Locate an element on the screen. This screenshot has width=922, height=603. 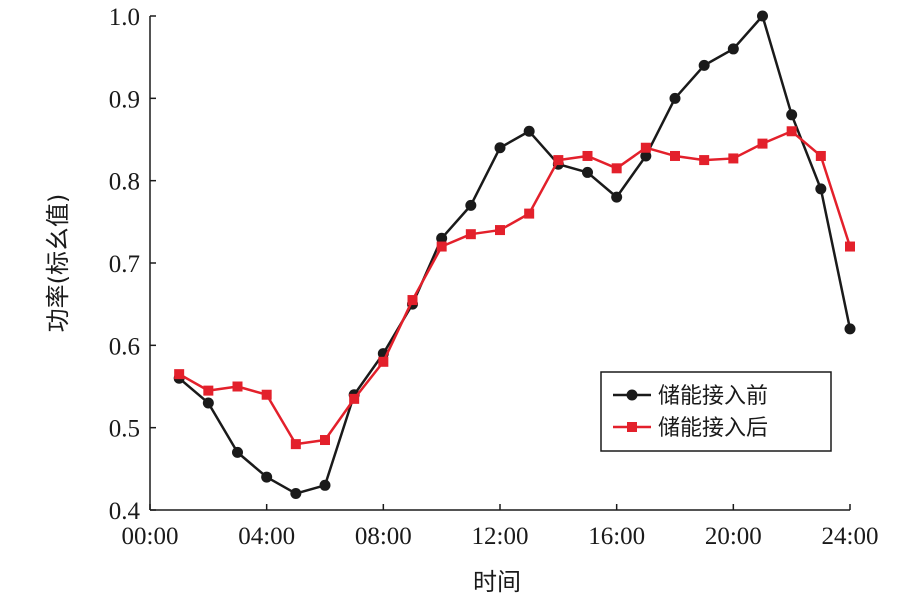
x-tick-label: 04:00 is located at coordinates (266, 536).